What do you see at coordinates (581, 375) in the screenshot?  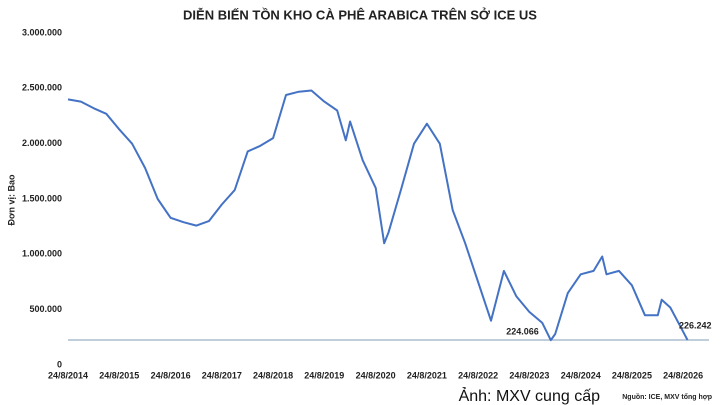 I see `x-tick-label: 24/8/2024` at bounding box center [581, 375].